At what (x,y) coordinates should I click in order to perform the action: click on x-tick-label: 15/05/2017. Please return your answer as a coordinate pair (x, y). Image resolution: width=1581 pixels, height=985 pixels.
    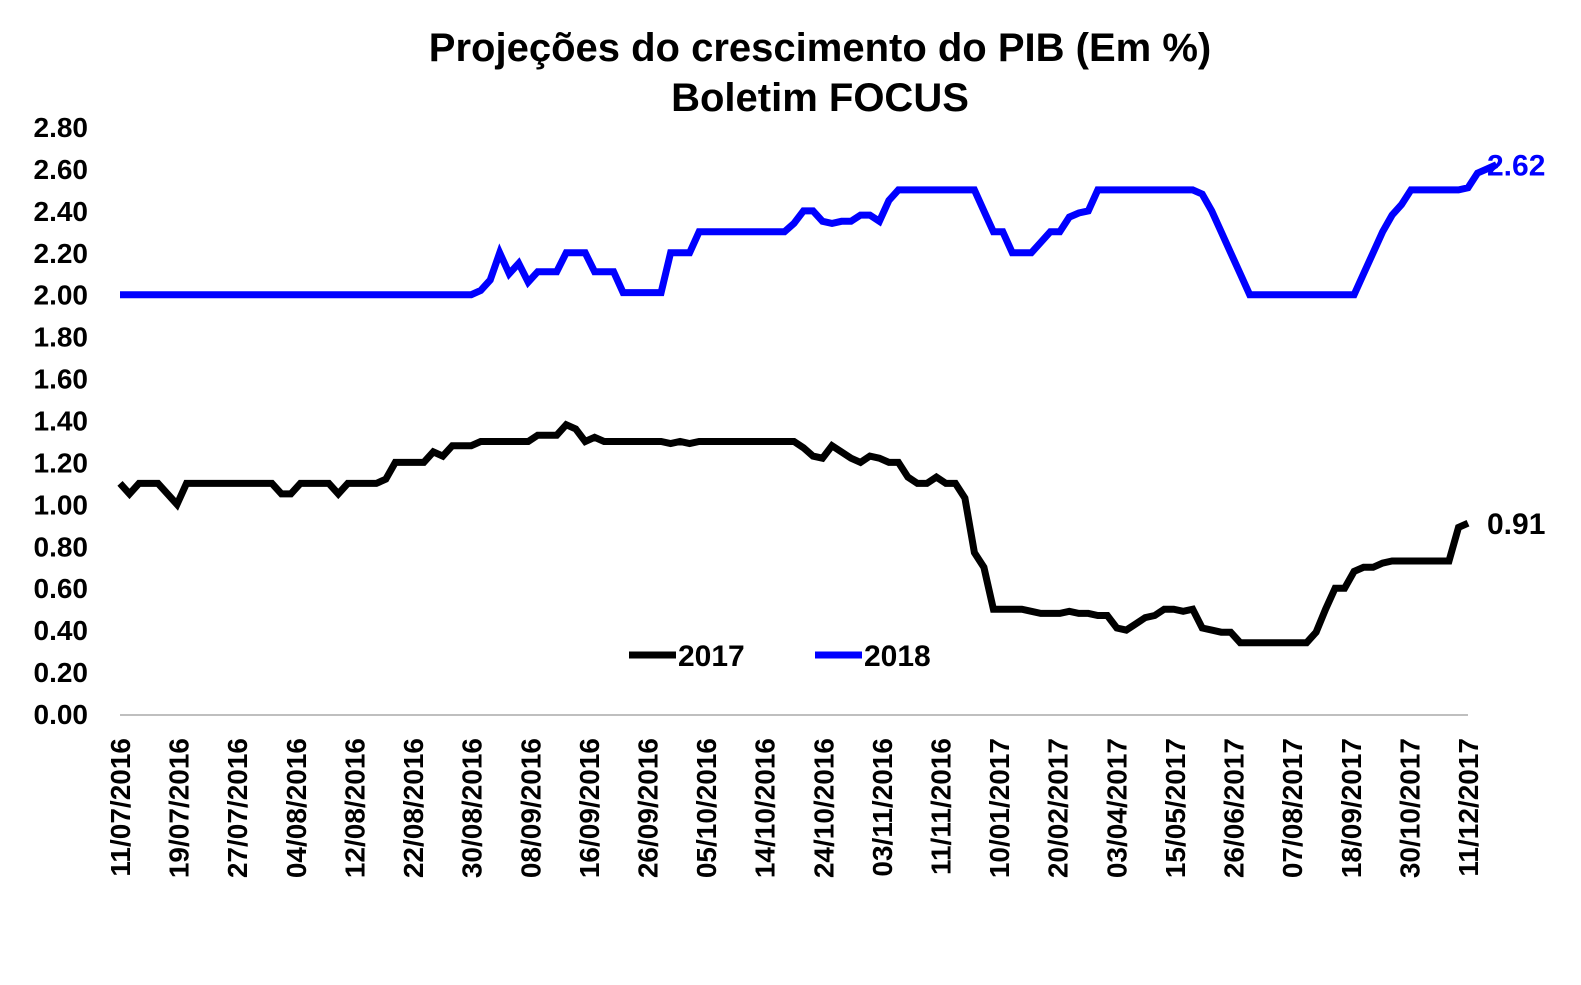
    Looking at the image, I should click on (1175, 808).